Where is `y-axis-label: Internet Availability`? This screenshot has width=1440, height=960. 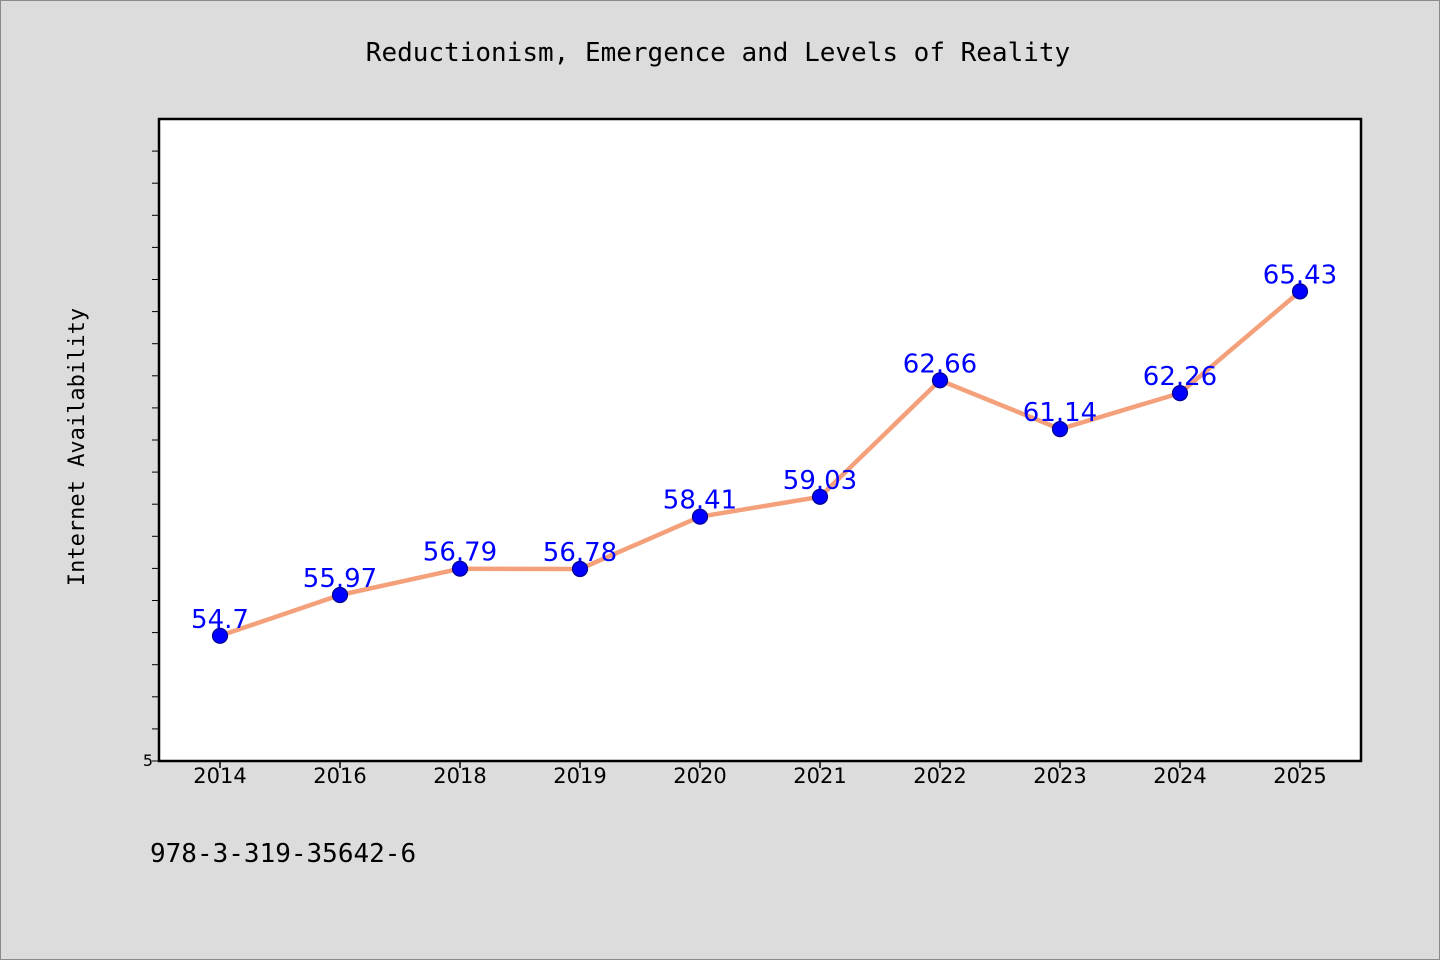
y-axis-label: Internet Availability is located at coordinates (77, 447).